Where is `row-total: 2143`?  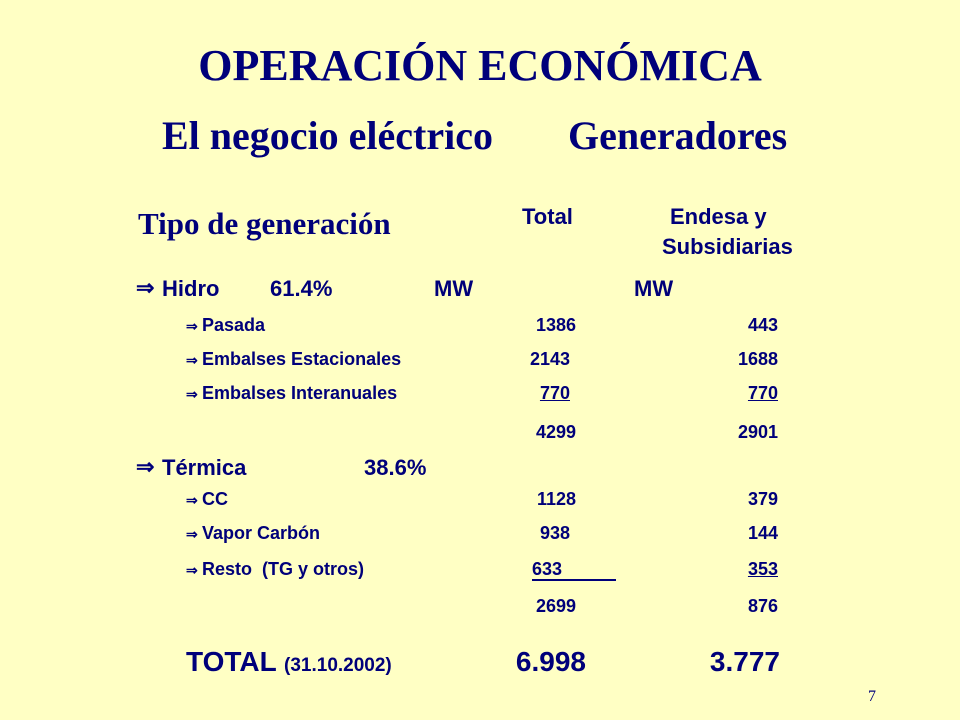
row-total: 2143 is located at coordinates (549, 359).